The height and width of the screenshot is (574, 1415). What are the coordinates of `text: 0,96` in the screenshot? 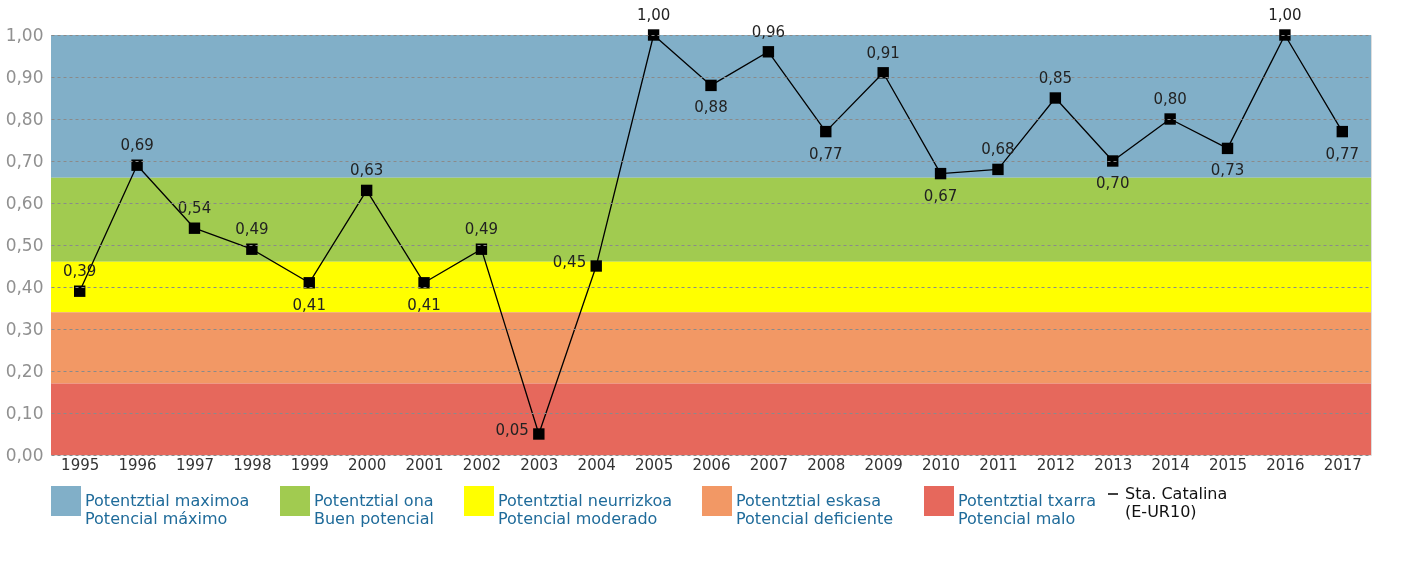 It's located at (768, 31).